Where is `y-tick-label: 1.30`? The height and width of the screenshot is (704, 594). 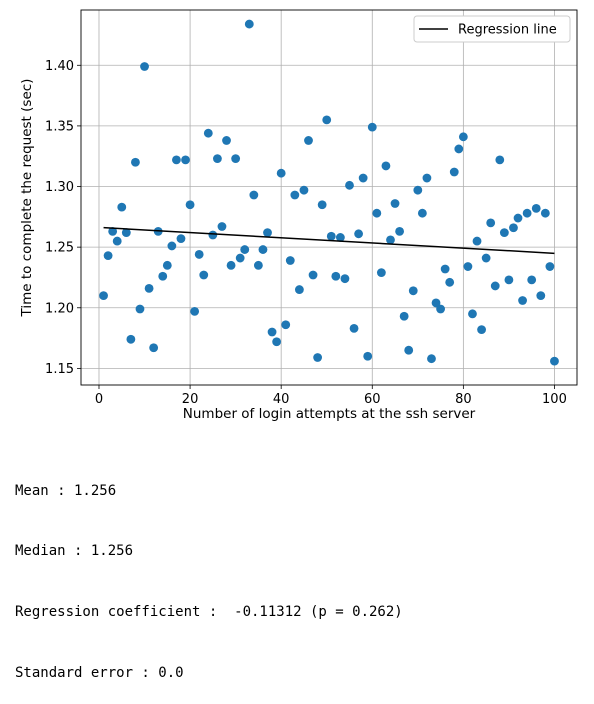 y-tick-label: 1.30 is located at coordinates (59, 187).